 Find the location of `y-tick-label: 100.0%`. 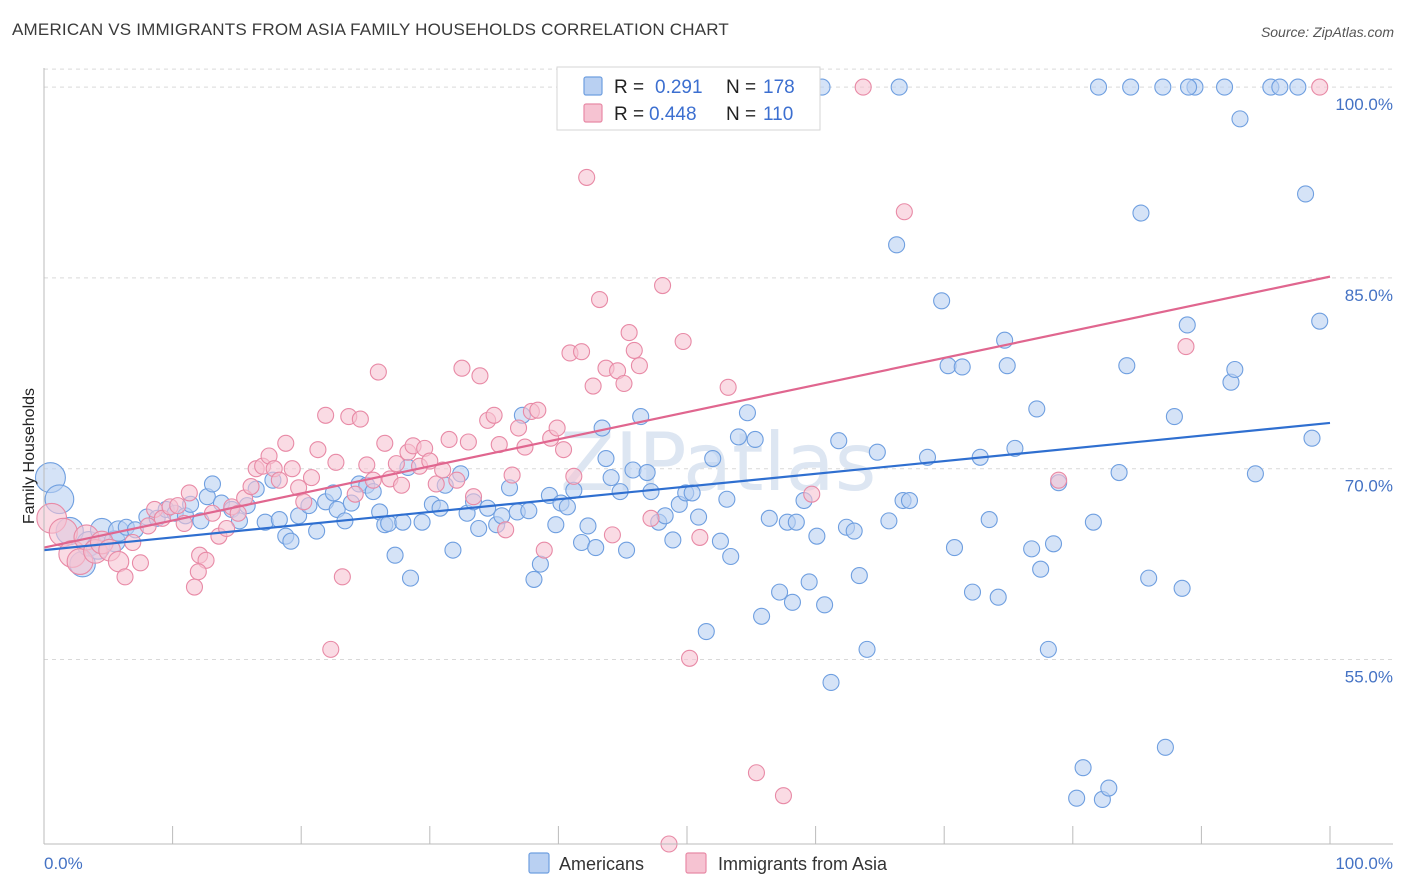

y-tick-label: 100.0% is located at coordinates (1364, 104).